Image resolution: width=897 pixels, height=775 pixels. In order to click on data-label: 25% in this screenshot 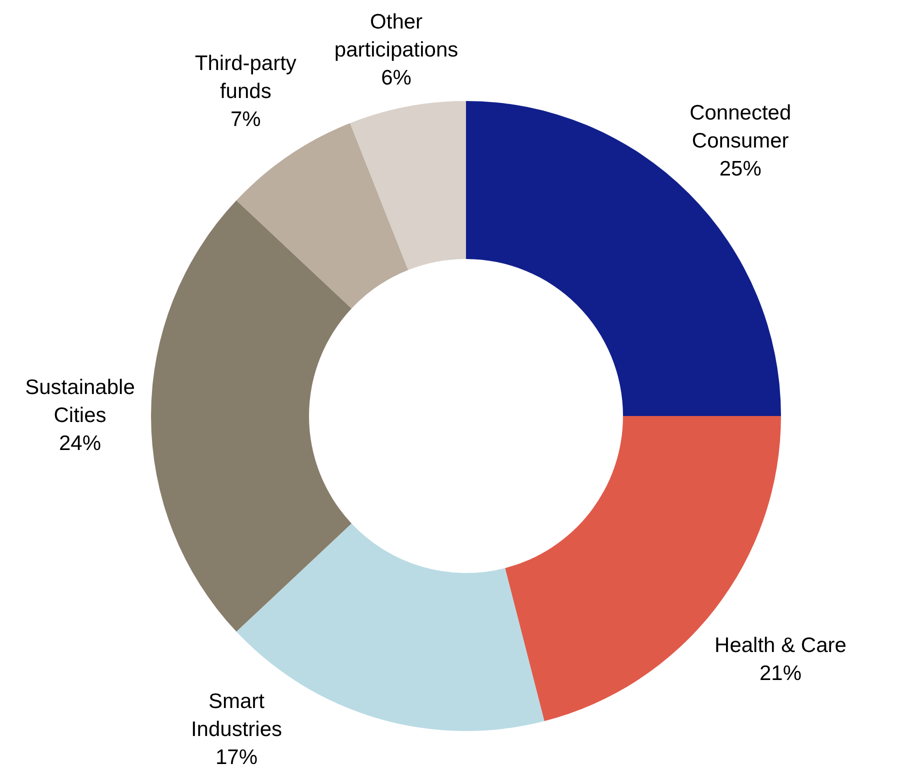, I will do `click(740, 169)`.